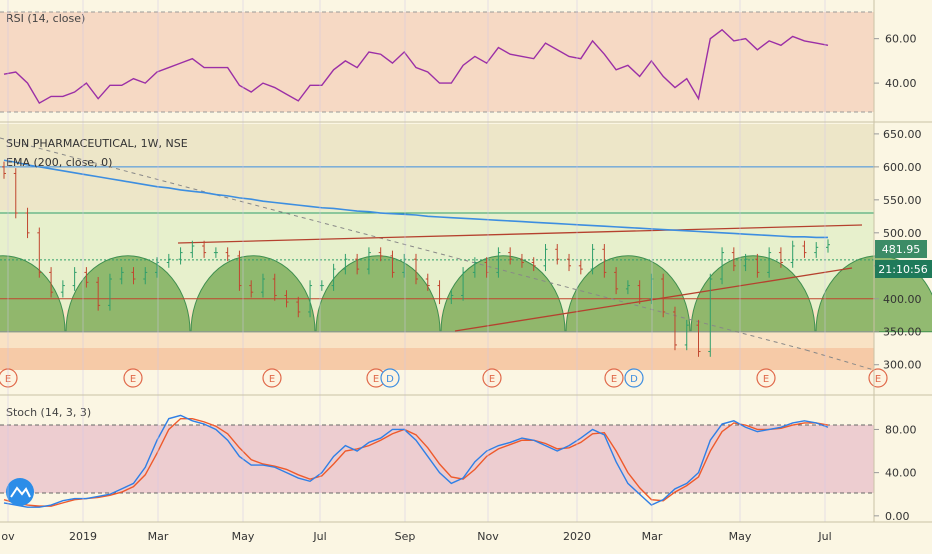 The height and width of the screenshot is (554, 932). What do you see at coordinates (653, 299) in the screenshot?
I see `lower-trend-line` at bounding box center [653, 299].